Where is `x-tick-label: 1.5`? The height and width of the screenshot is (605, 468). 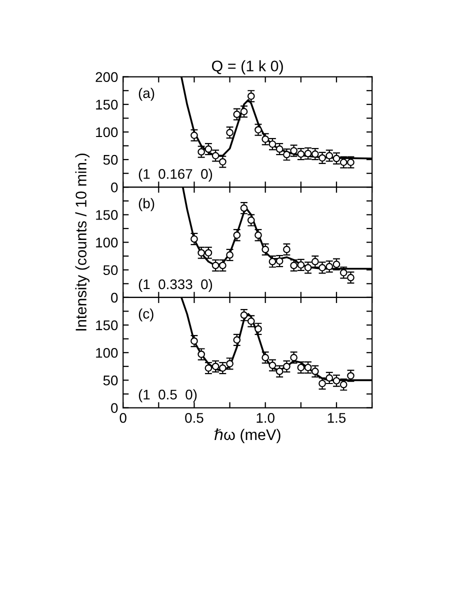 x-tick-label: 1.5 is located at coordinates (337, 418).